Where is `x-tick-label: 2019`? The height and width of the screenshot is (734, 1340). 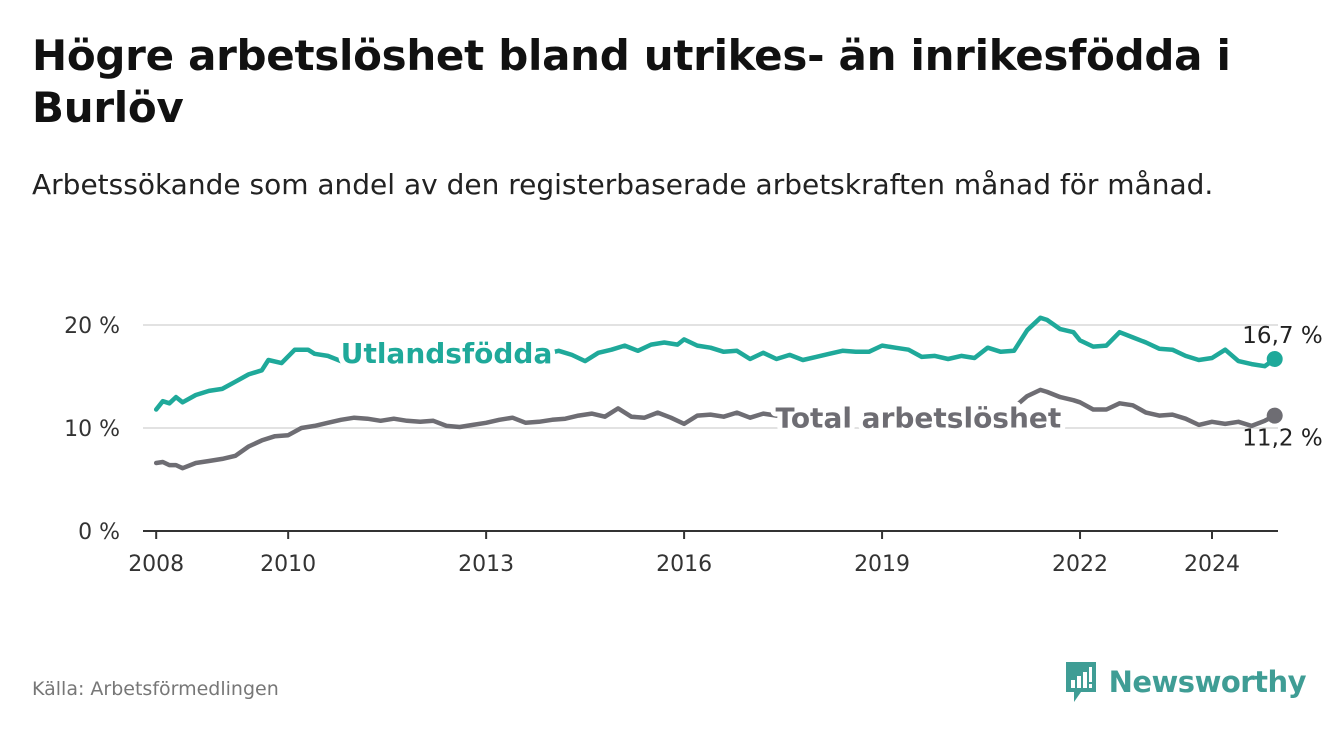 x-tick-label: 2019 is located at coordinates (882, 564).